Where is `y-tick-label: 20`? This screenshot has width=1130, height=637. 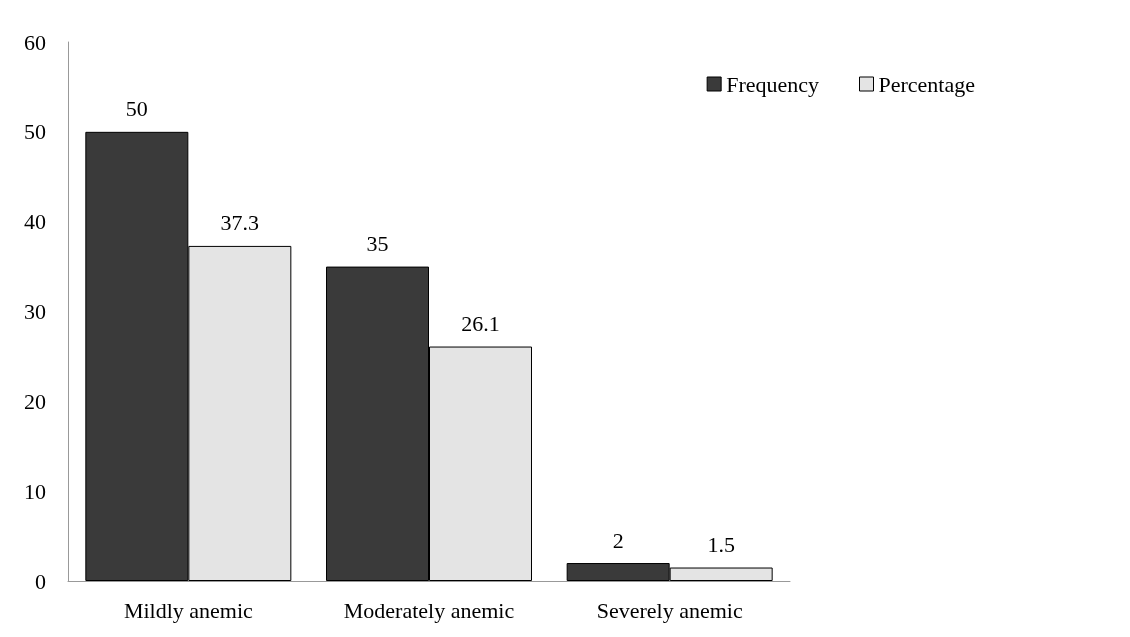 y-tick-label: 20 is located at coordinates (35, 401).